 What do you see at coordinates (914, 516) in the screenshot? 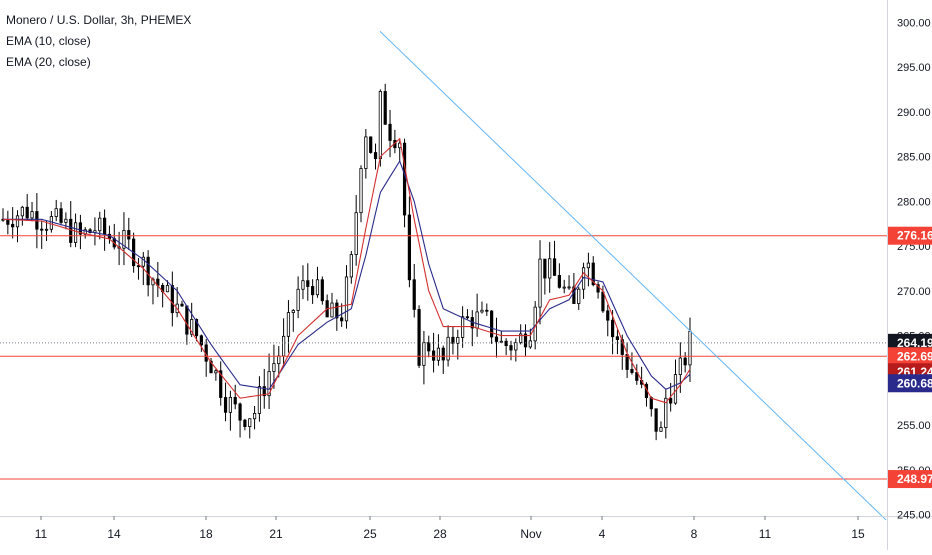
I see `y-tick-label: 245.00` at bounding box center [914, 516].